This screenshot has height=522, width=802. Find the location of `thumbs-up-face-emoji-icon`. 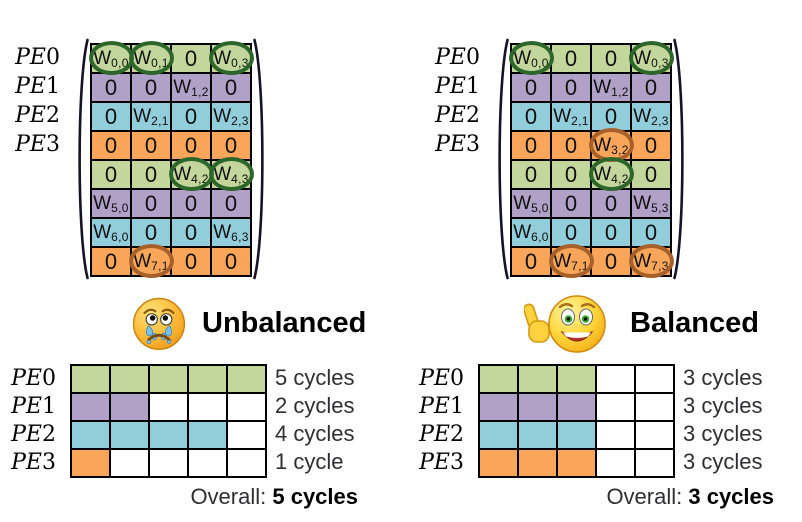

thumbs-up-face-emoji-icon is located at coordinates (565, 324).